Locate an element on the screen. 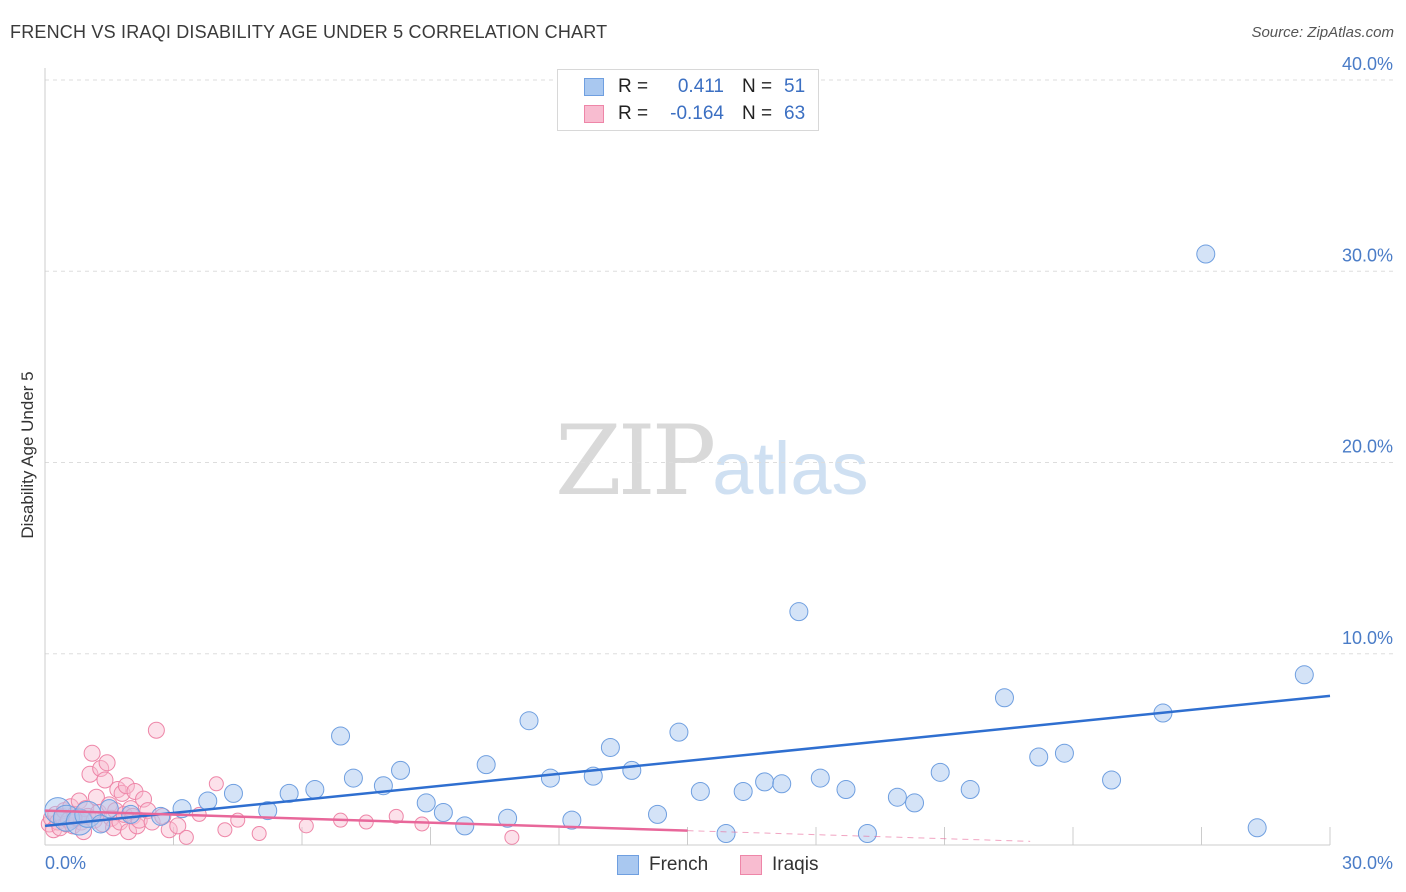  y-tick-label: 20.0% is located at coordinates (1367, 447).